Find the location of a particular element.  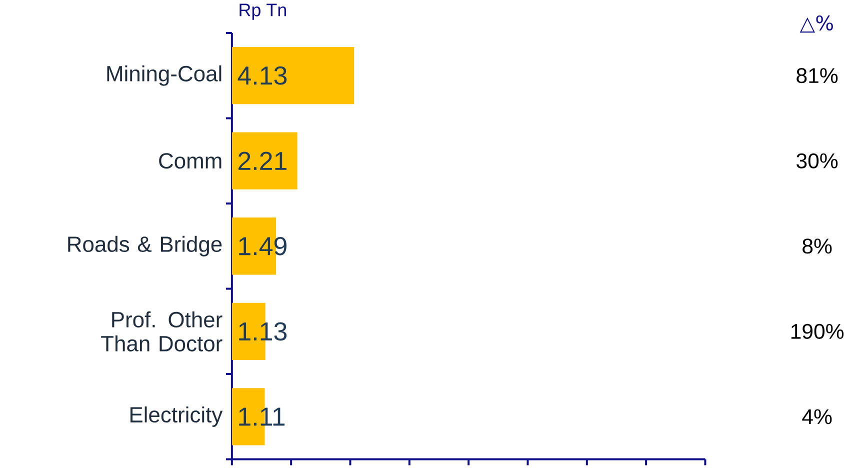

y-tick-label: Prof. Other Than Doctor is located at coordinates (161, 331).